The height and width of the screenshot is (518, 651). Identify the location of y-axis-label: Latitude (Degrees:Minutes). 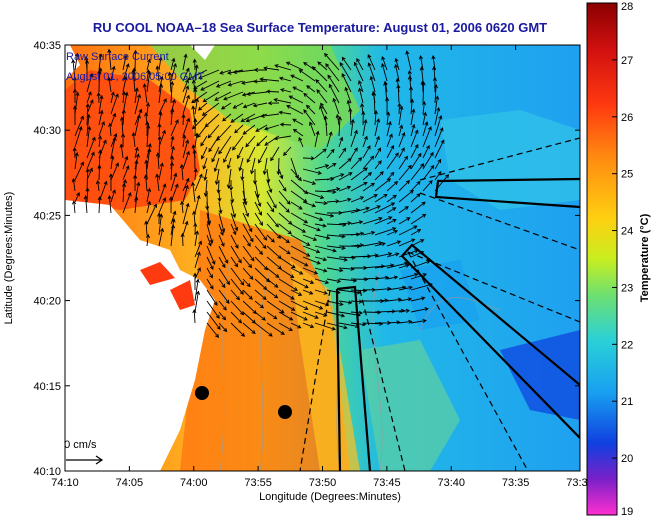
(9, 258).